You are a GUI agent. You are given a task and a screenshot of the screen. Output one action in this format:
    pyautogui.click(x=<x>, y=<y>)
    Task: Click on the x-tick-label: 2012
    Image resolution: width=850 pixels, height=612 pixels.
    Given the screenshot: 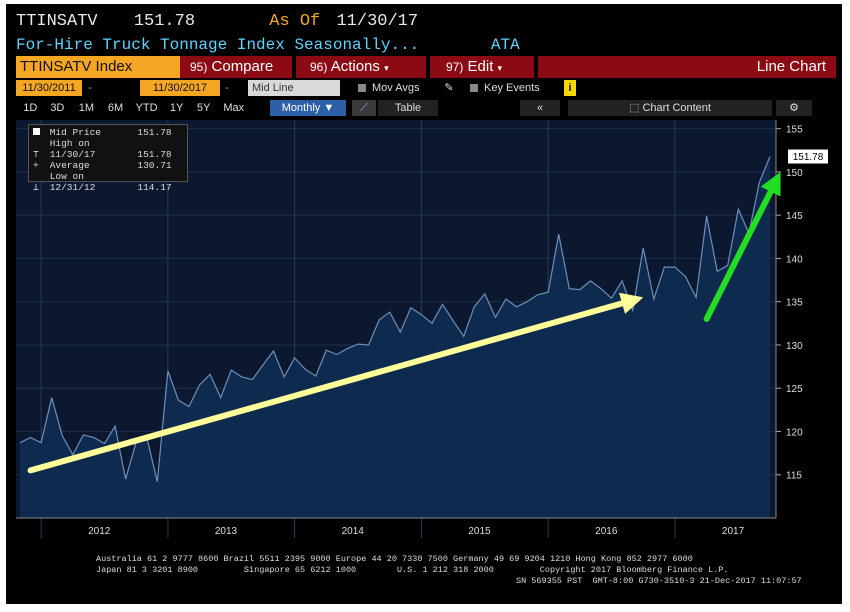 What is the action you would take?
    pyautogui.click(x=99, y=531)
    